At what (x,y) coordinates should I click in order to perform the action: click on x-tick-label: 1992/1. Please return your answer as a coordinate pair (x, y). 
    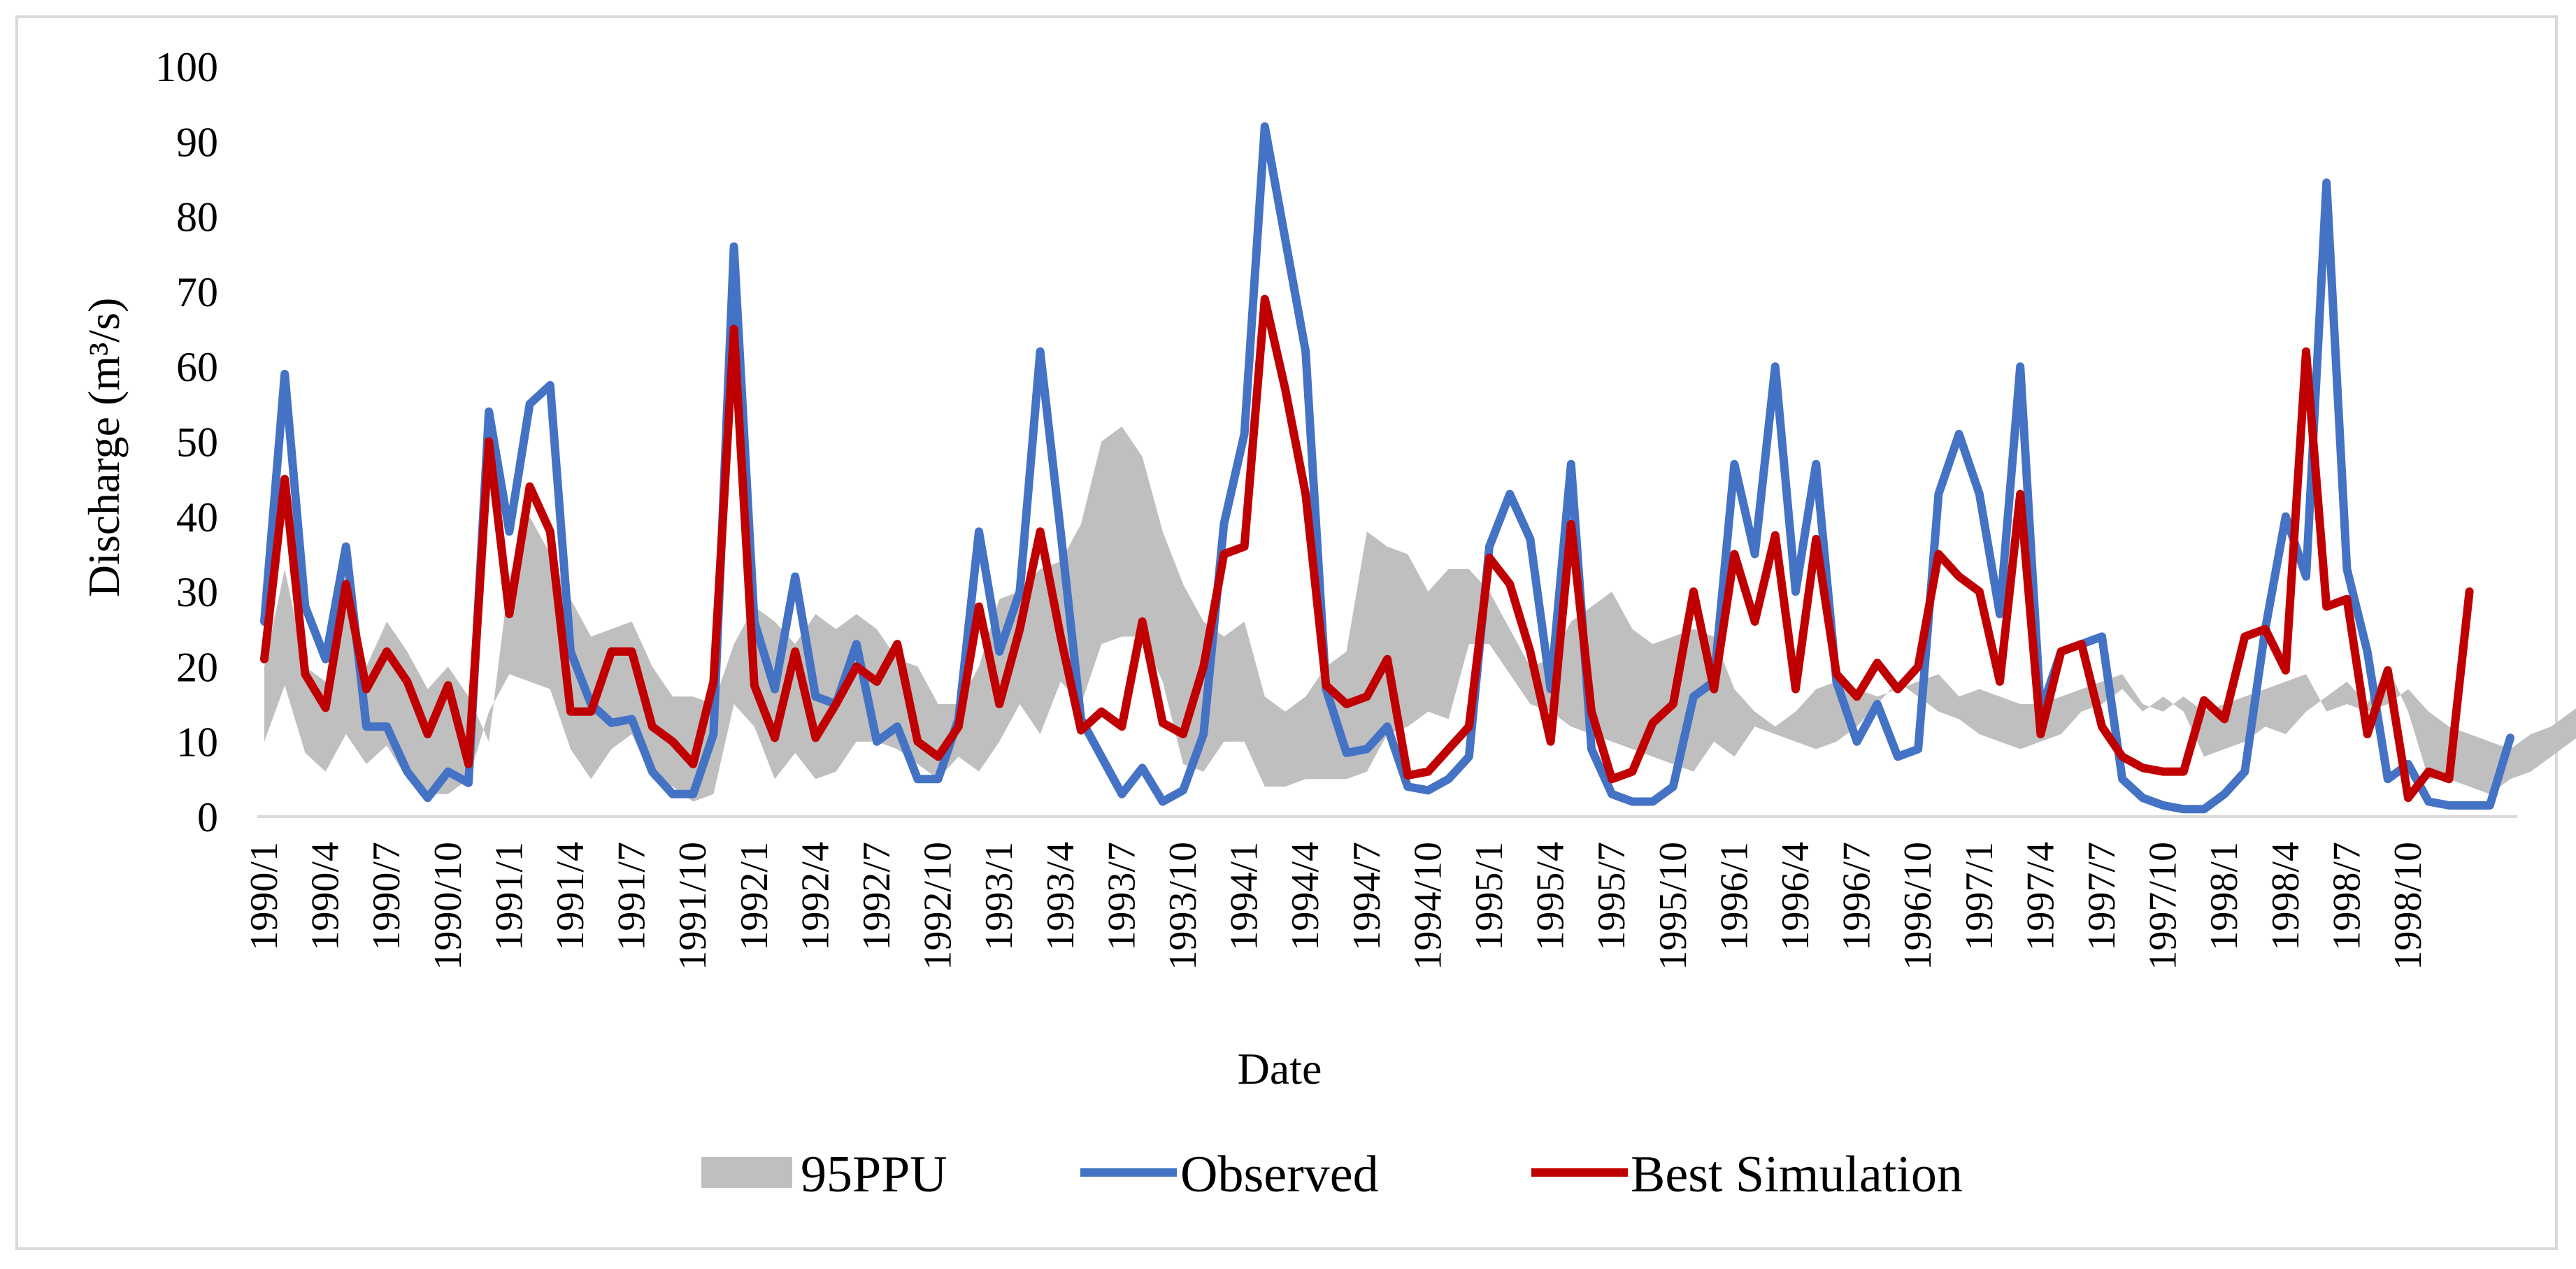
    Looking at the image, I should click on (754, 896).